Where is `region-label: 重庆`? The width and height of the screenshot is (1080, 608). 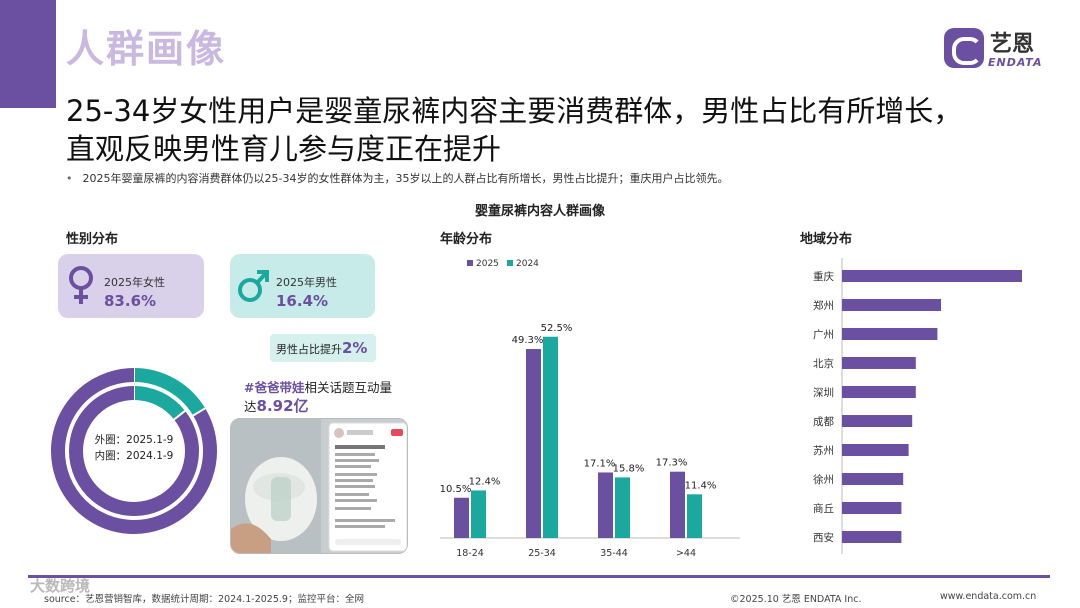
region-label: 重庆 is located at coordinates (823, 276).